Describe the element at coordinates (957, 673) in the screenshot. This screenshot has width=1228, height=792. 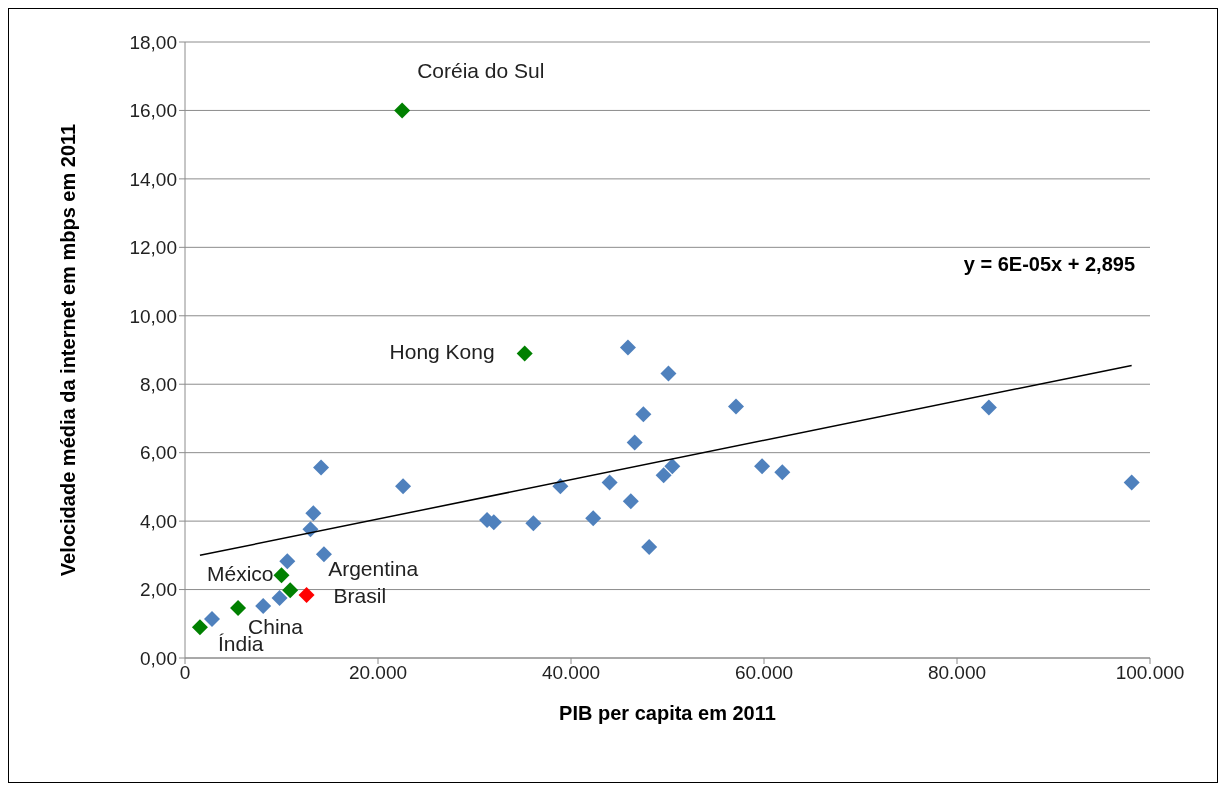
I see `x-tick-label: 80.000` at that location.